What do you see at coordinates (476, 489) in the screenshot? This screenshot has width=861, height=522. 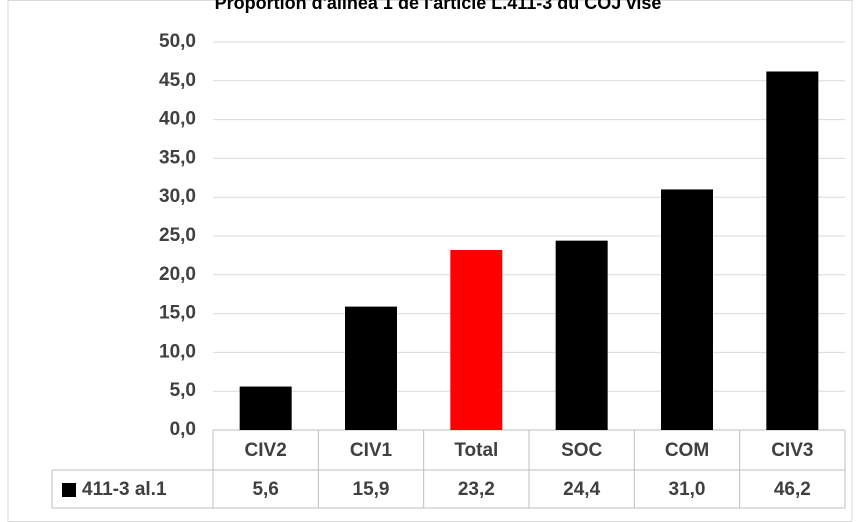 I see `data-table-value: 23,2` at bounding box center [476, 489].